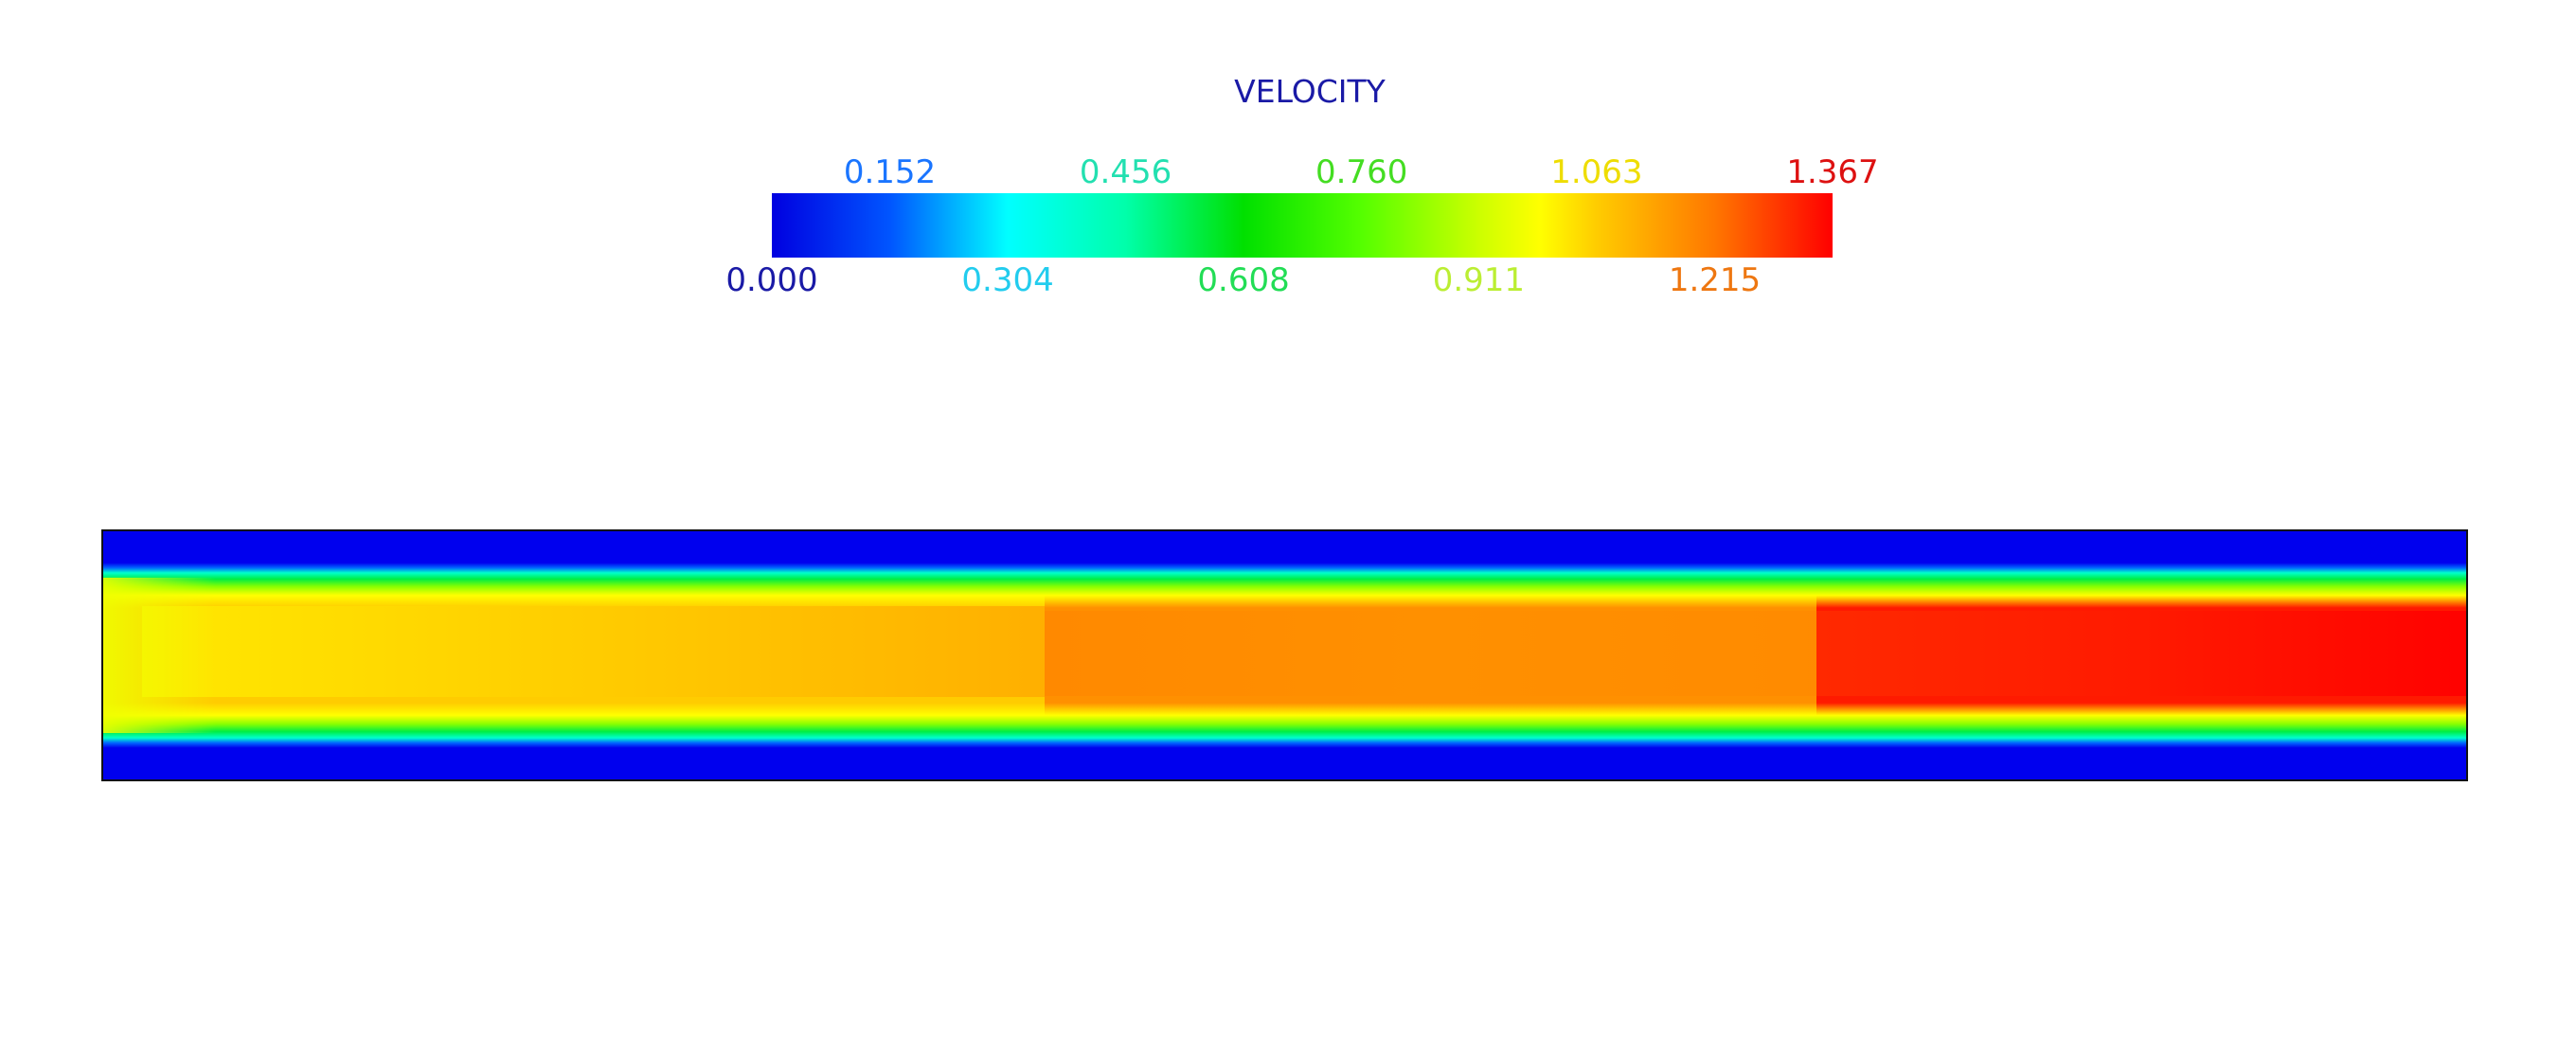 The height and width of the screenshot is (1055, 2576). What do you see at coordinates (1479, 280) in the screenshot?
I see `colorbar-bottom-tick-label: 0.911` at bounding box center [1479, 280].